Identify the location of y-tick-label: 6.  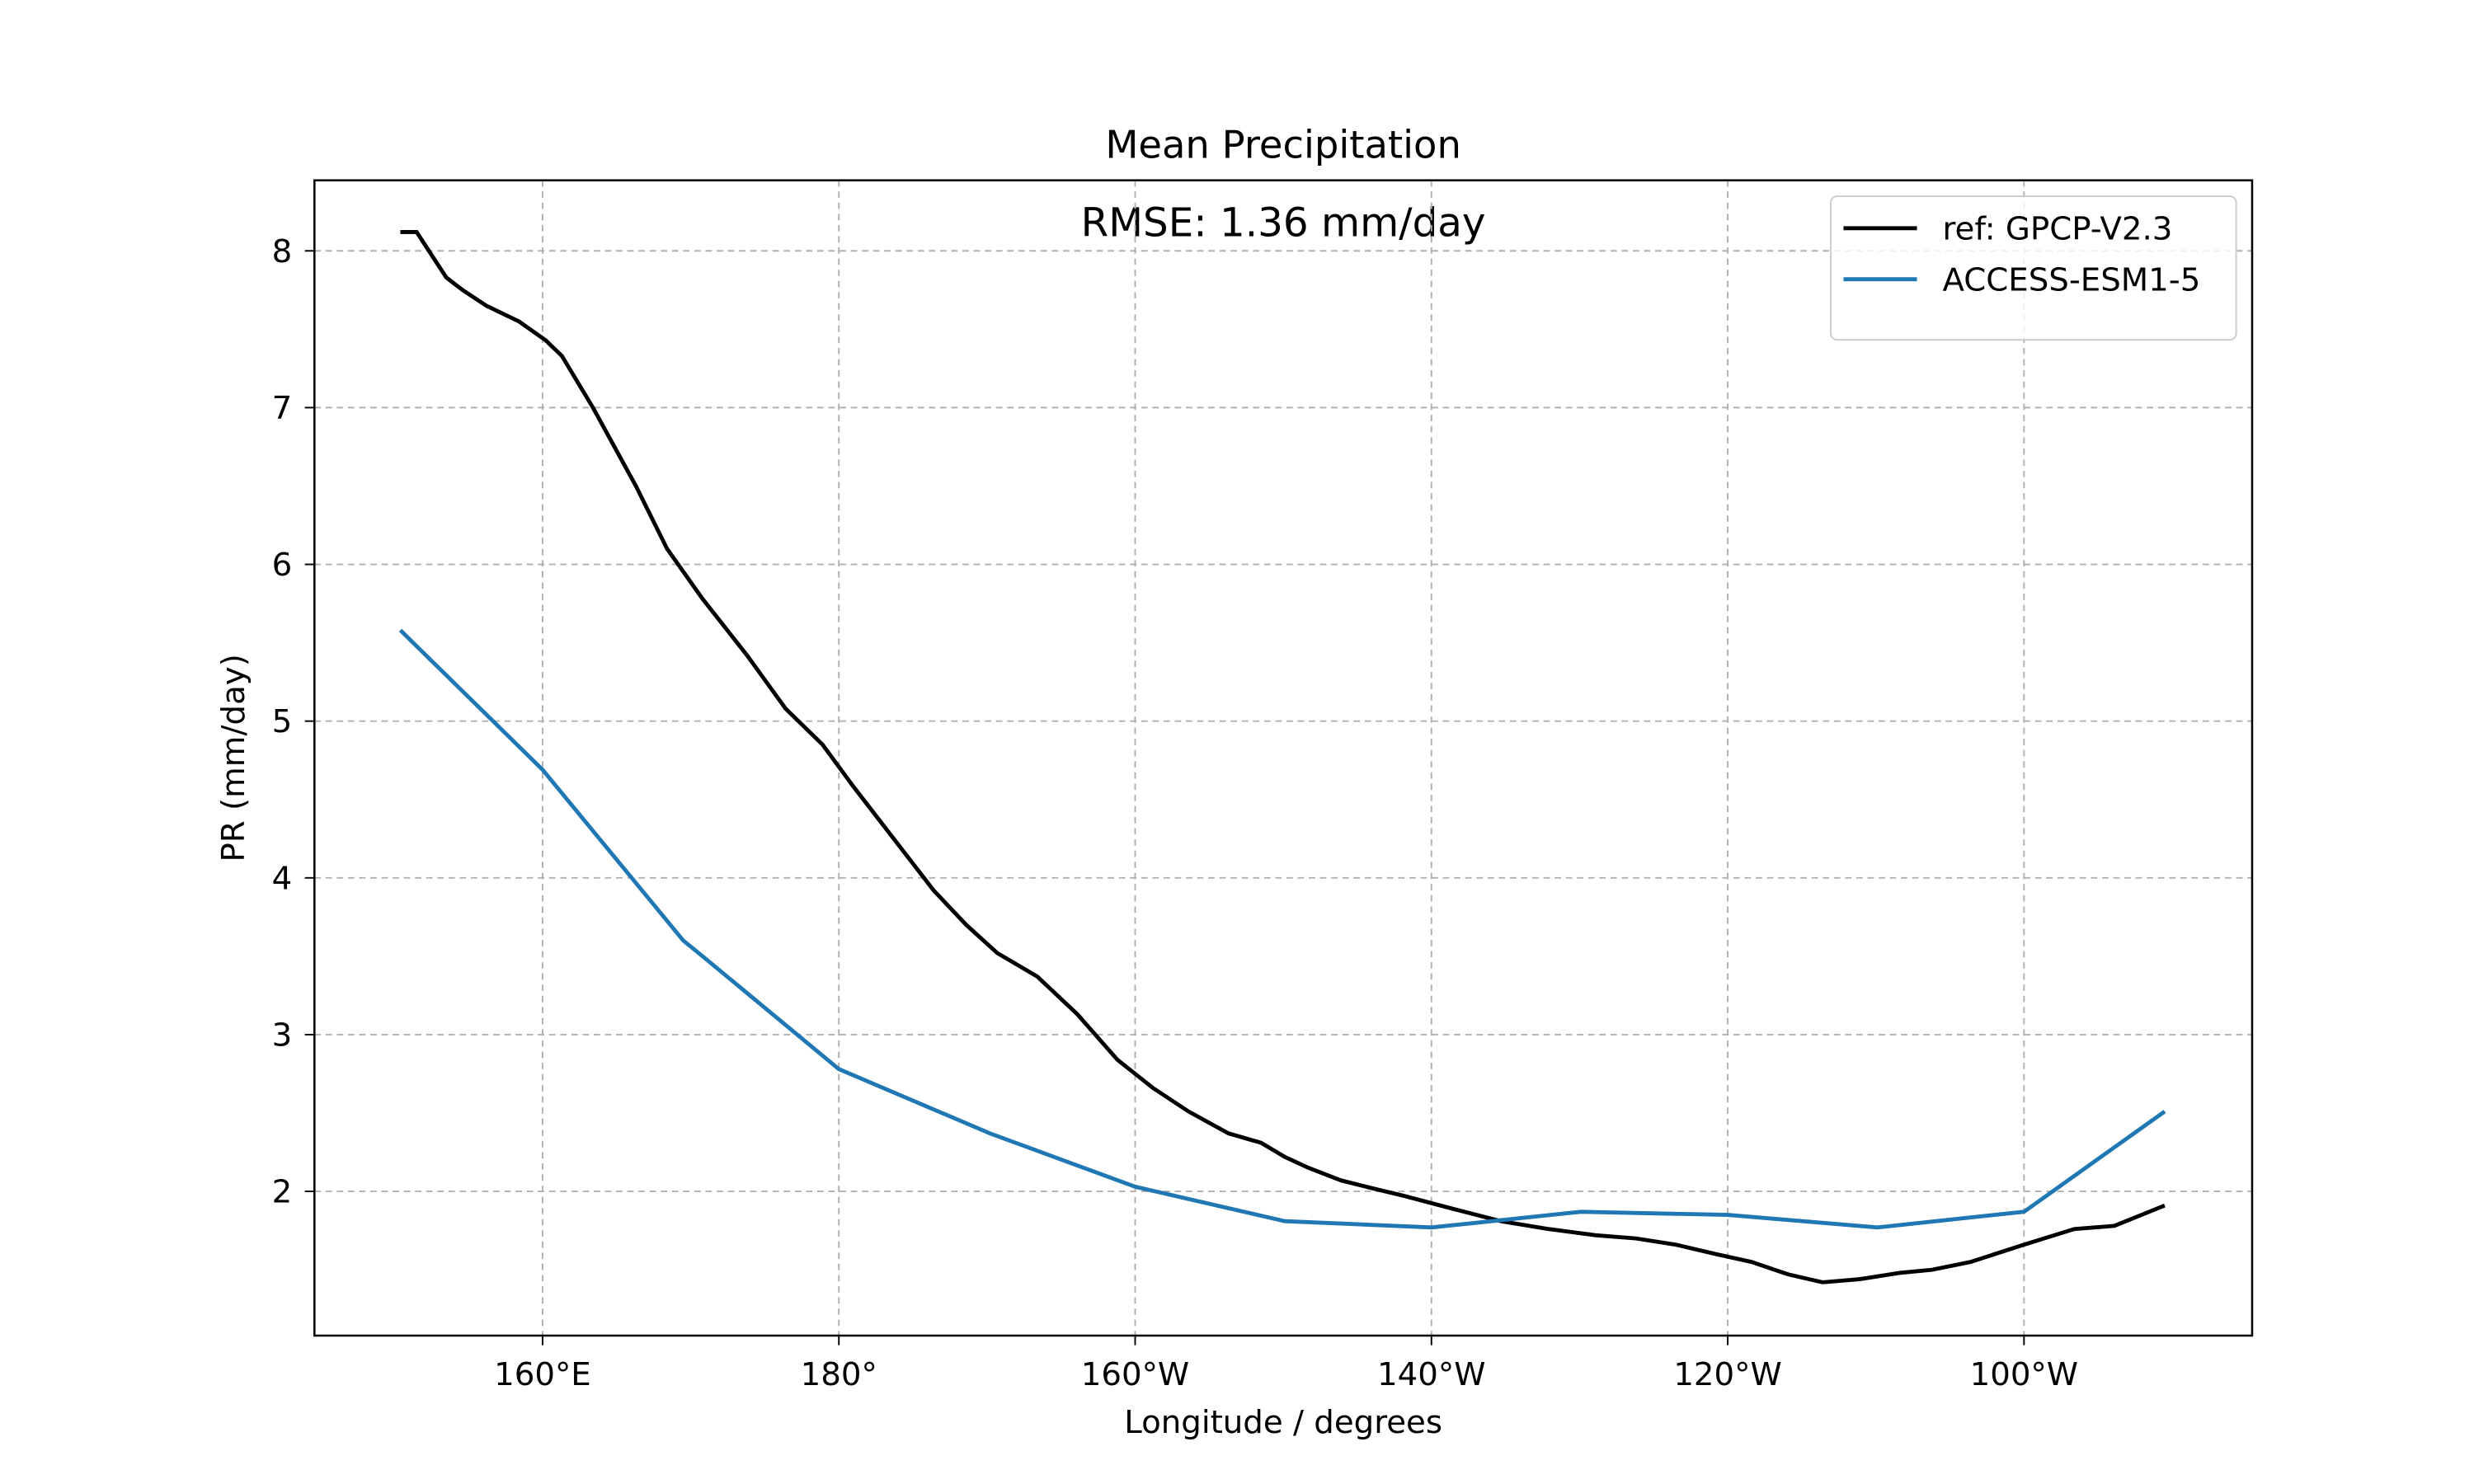
(282, 565).